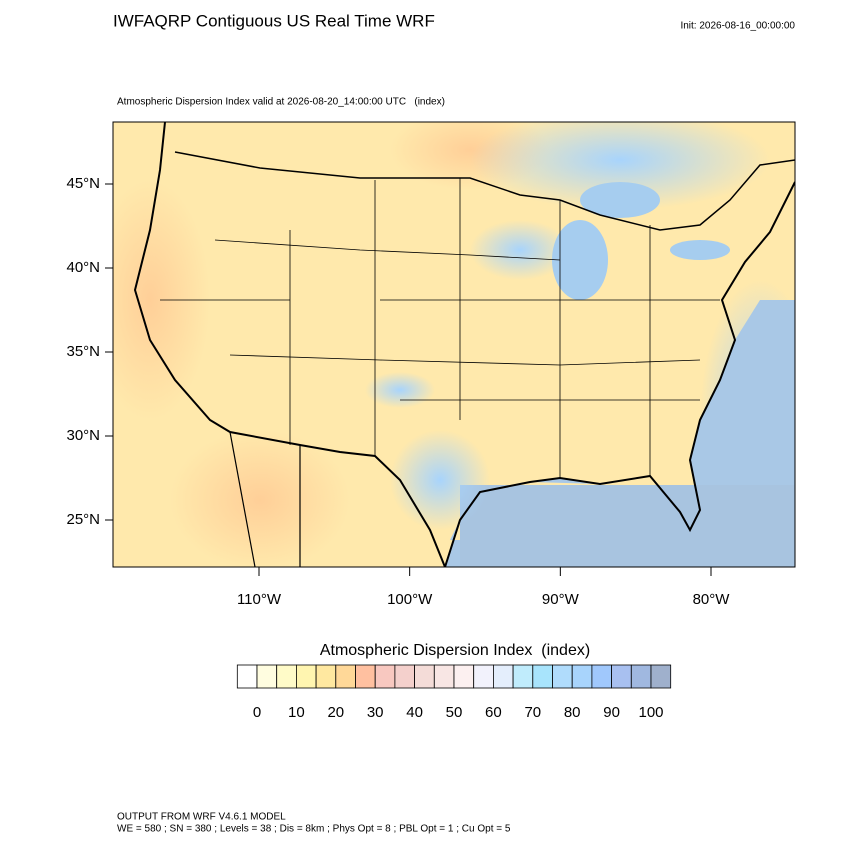 The width and height of the screenshot is (850, 855). Describe the element at coordinates (532, 712) in the screenshot. I see `colorbar-tick-label: 70` at that location.